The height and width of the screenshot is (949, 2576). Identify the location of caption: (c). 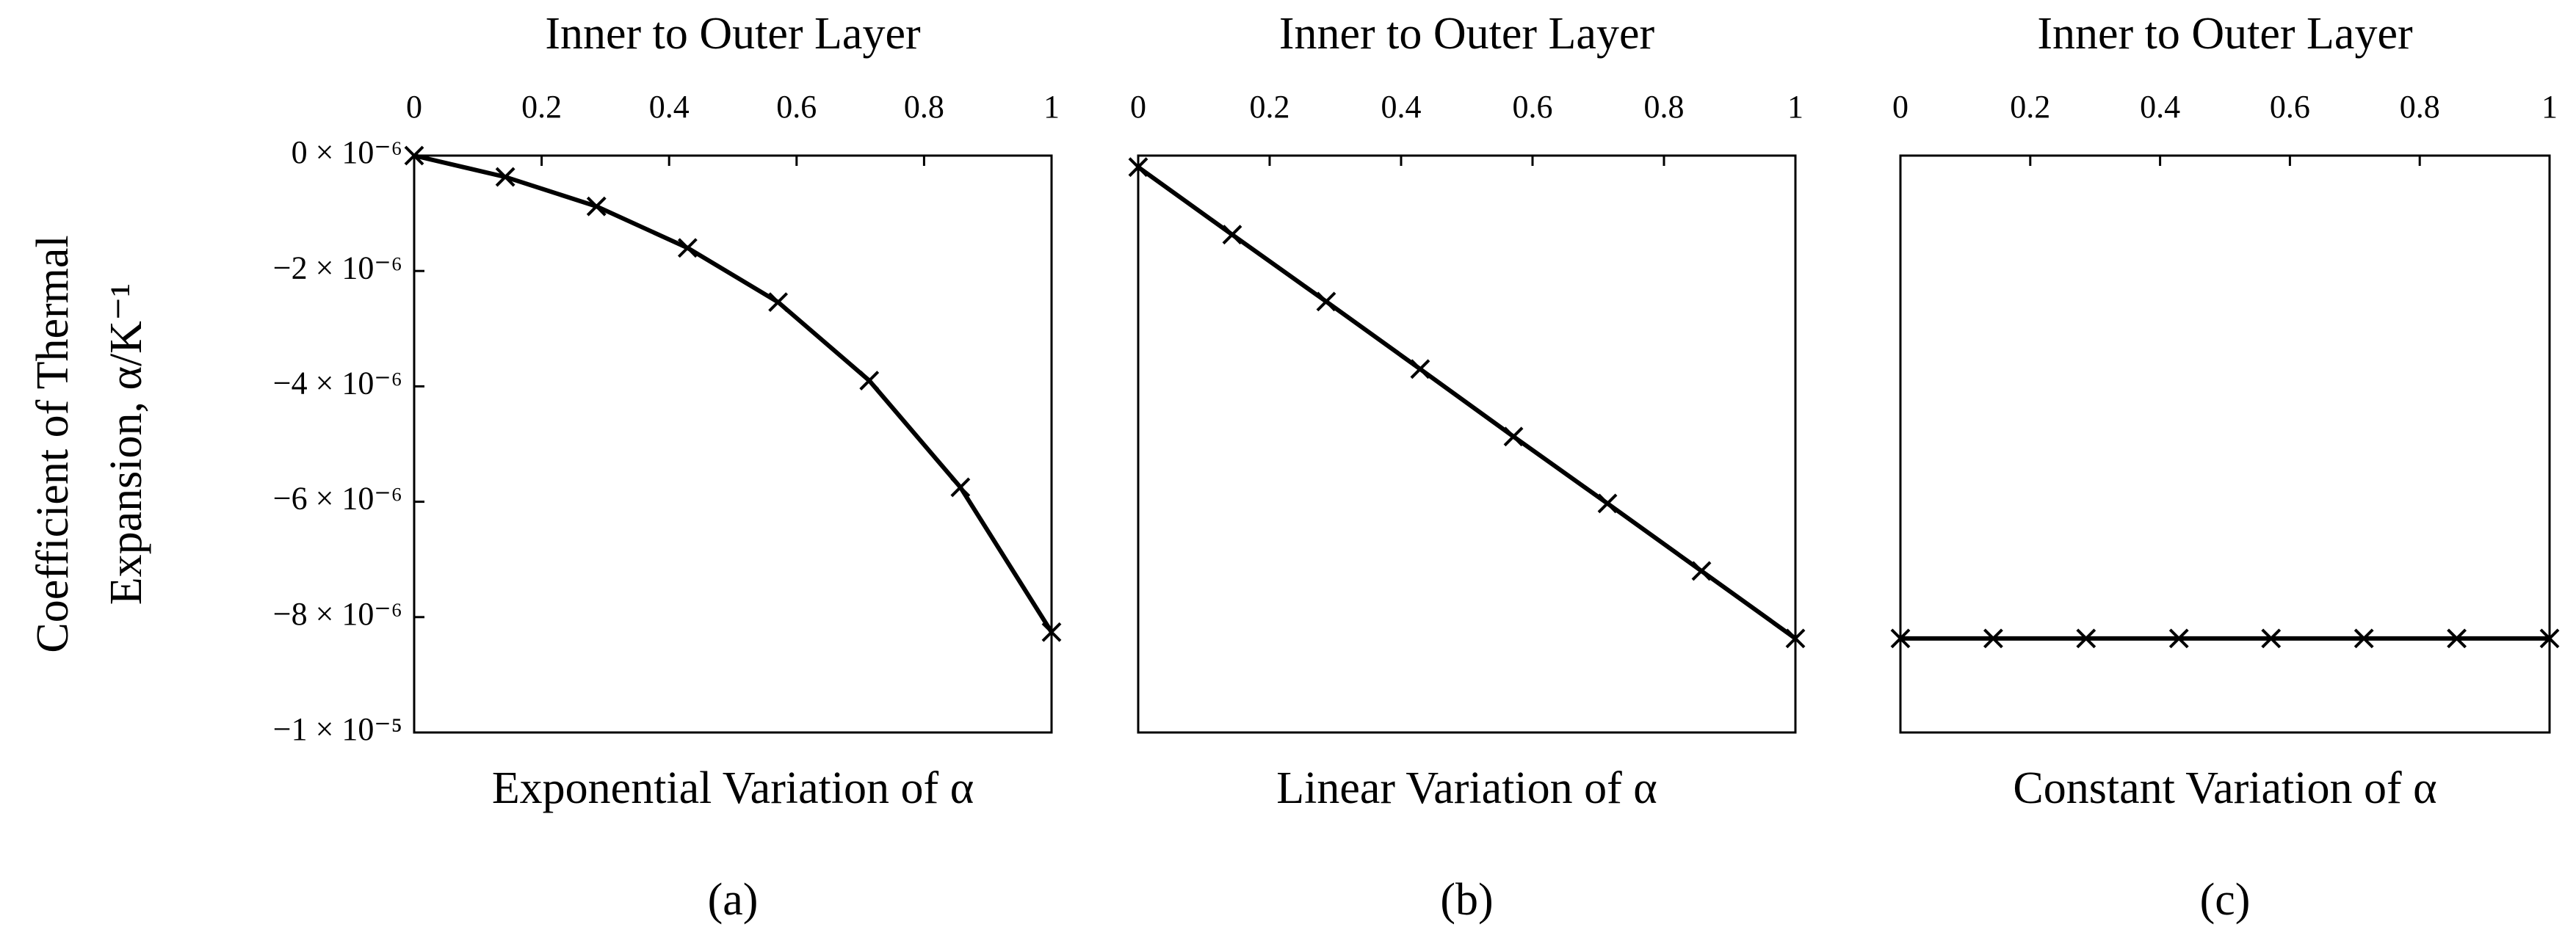
(2225, 900).